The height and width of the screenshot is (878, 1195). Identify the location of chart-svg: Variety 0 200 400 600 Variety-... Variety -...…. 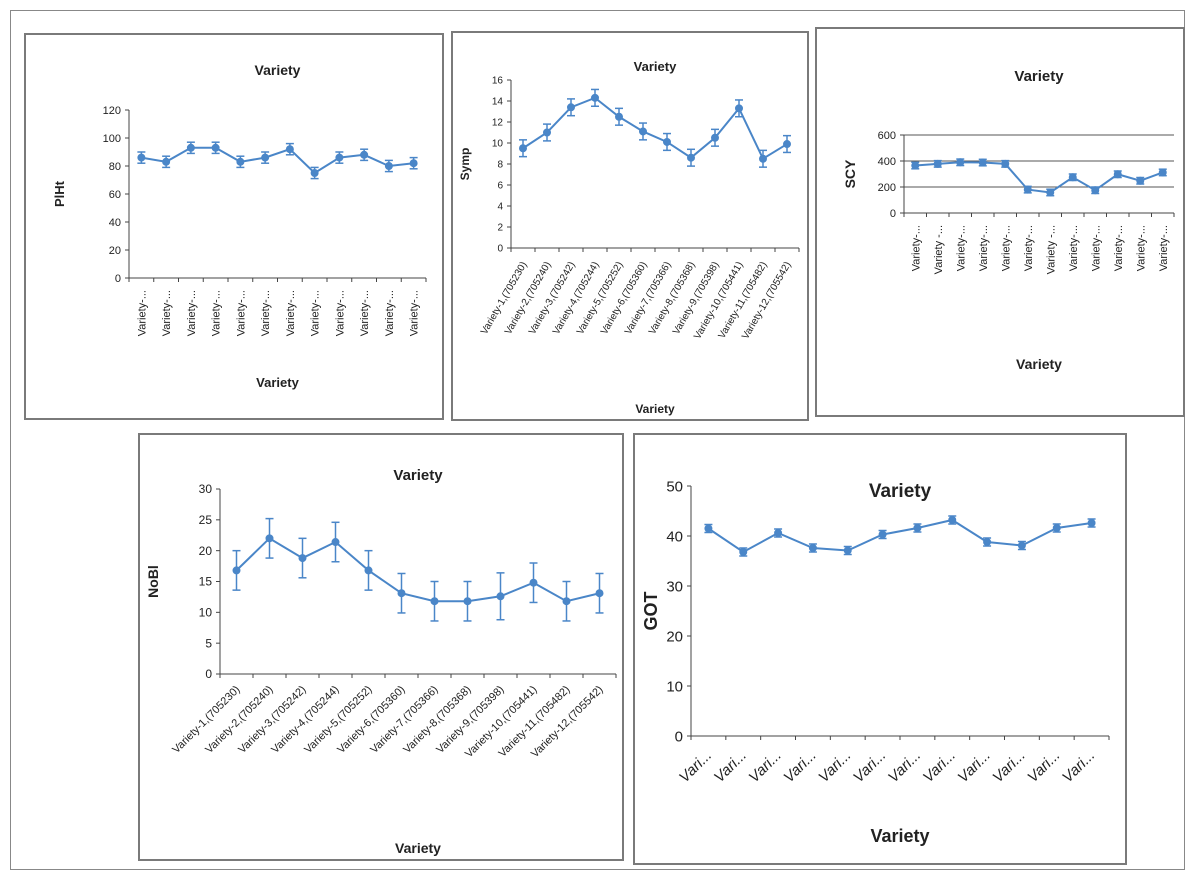
(1008, 220).